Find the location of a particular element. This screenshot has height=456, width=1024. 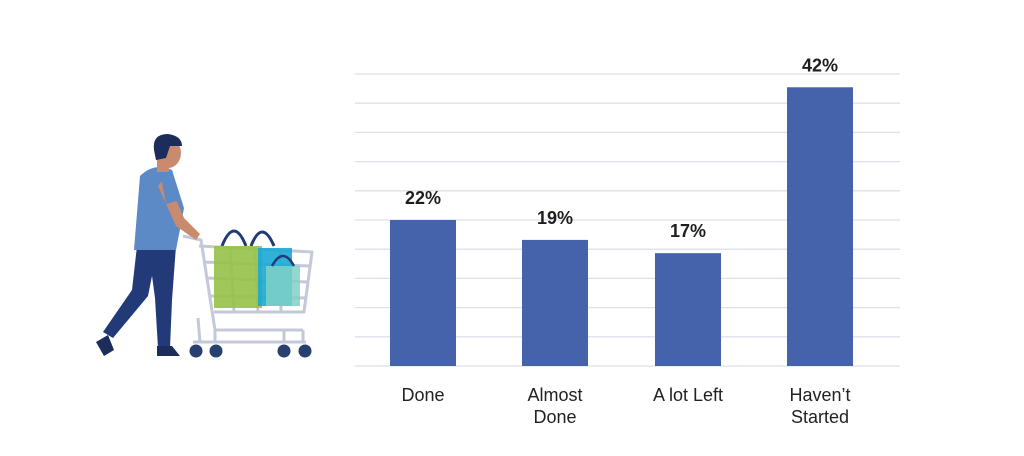

value-label-2: 19% is located at coordinates (555, 218).